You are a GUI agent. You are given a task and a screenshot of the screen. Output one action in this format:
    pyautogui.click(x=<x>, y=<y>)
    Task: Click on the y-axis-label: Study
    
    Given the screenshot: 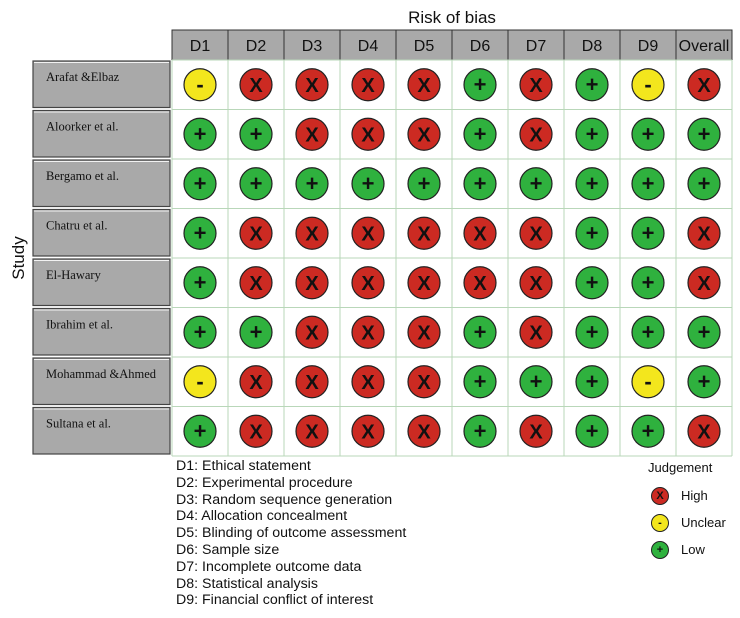 What is the action you would take?
    pyautogui.click(x=18, y=258)
    